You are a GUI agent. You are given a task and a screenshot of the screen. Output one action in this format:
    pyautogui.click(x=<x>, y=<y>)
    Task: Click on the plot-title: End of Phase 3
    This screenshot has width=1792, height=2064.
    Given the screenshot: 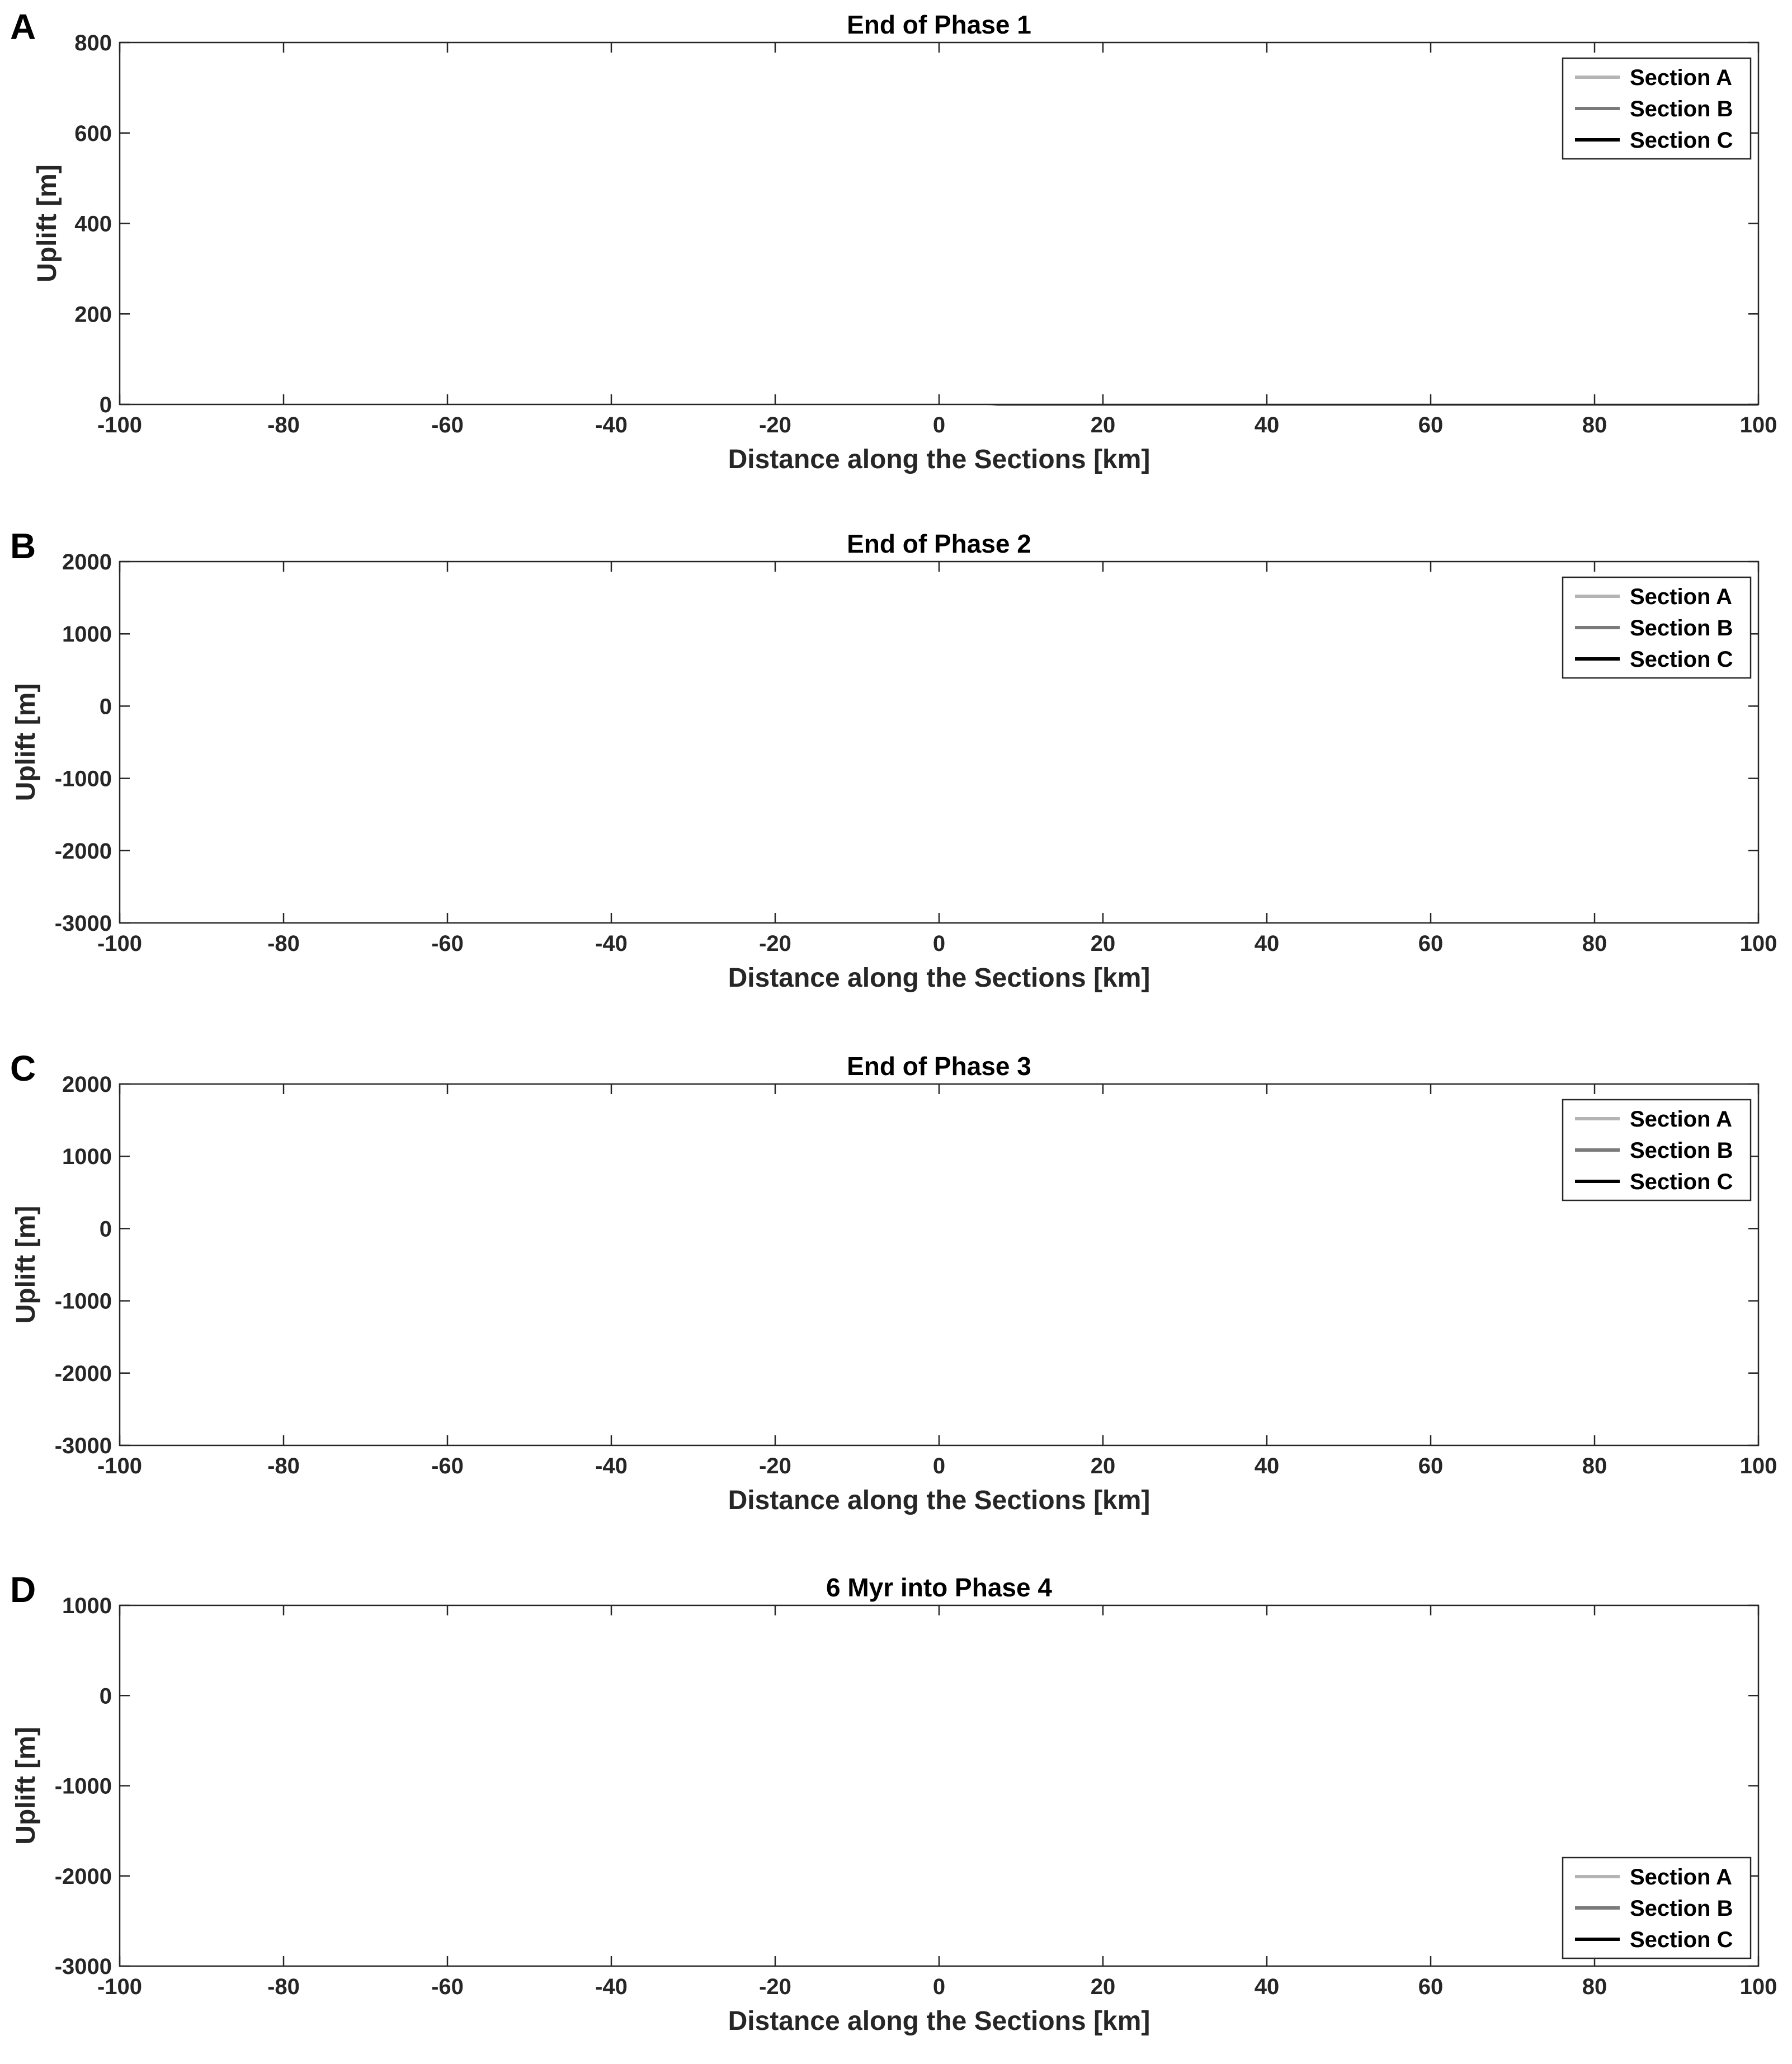 What is the action you would take?
    pyautogui.click(x=939, y=1066)
    